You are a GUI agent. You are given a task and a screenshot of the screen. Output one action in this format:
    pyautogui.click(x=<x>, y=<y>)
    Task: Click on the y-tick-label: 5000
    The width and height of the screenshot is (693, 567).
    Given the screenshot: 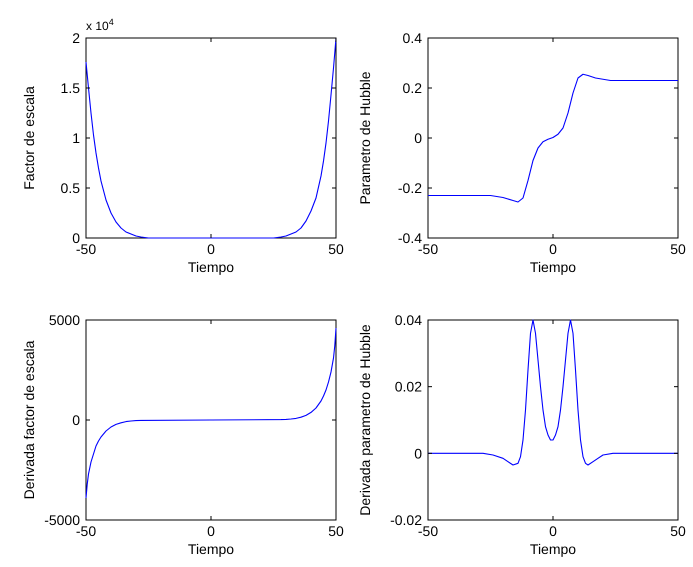 What is the action you would take?
    pyautogui.click(x=64, y=320)
    